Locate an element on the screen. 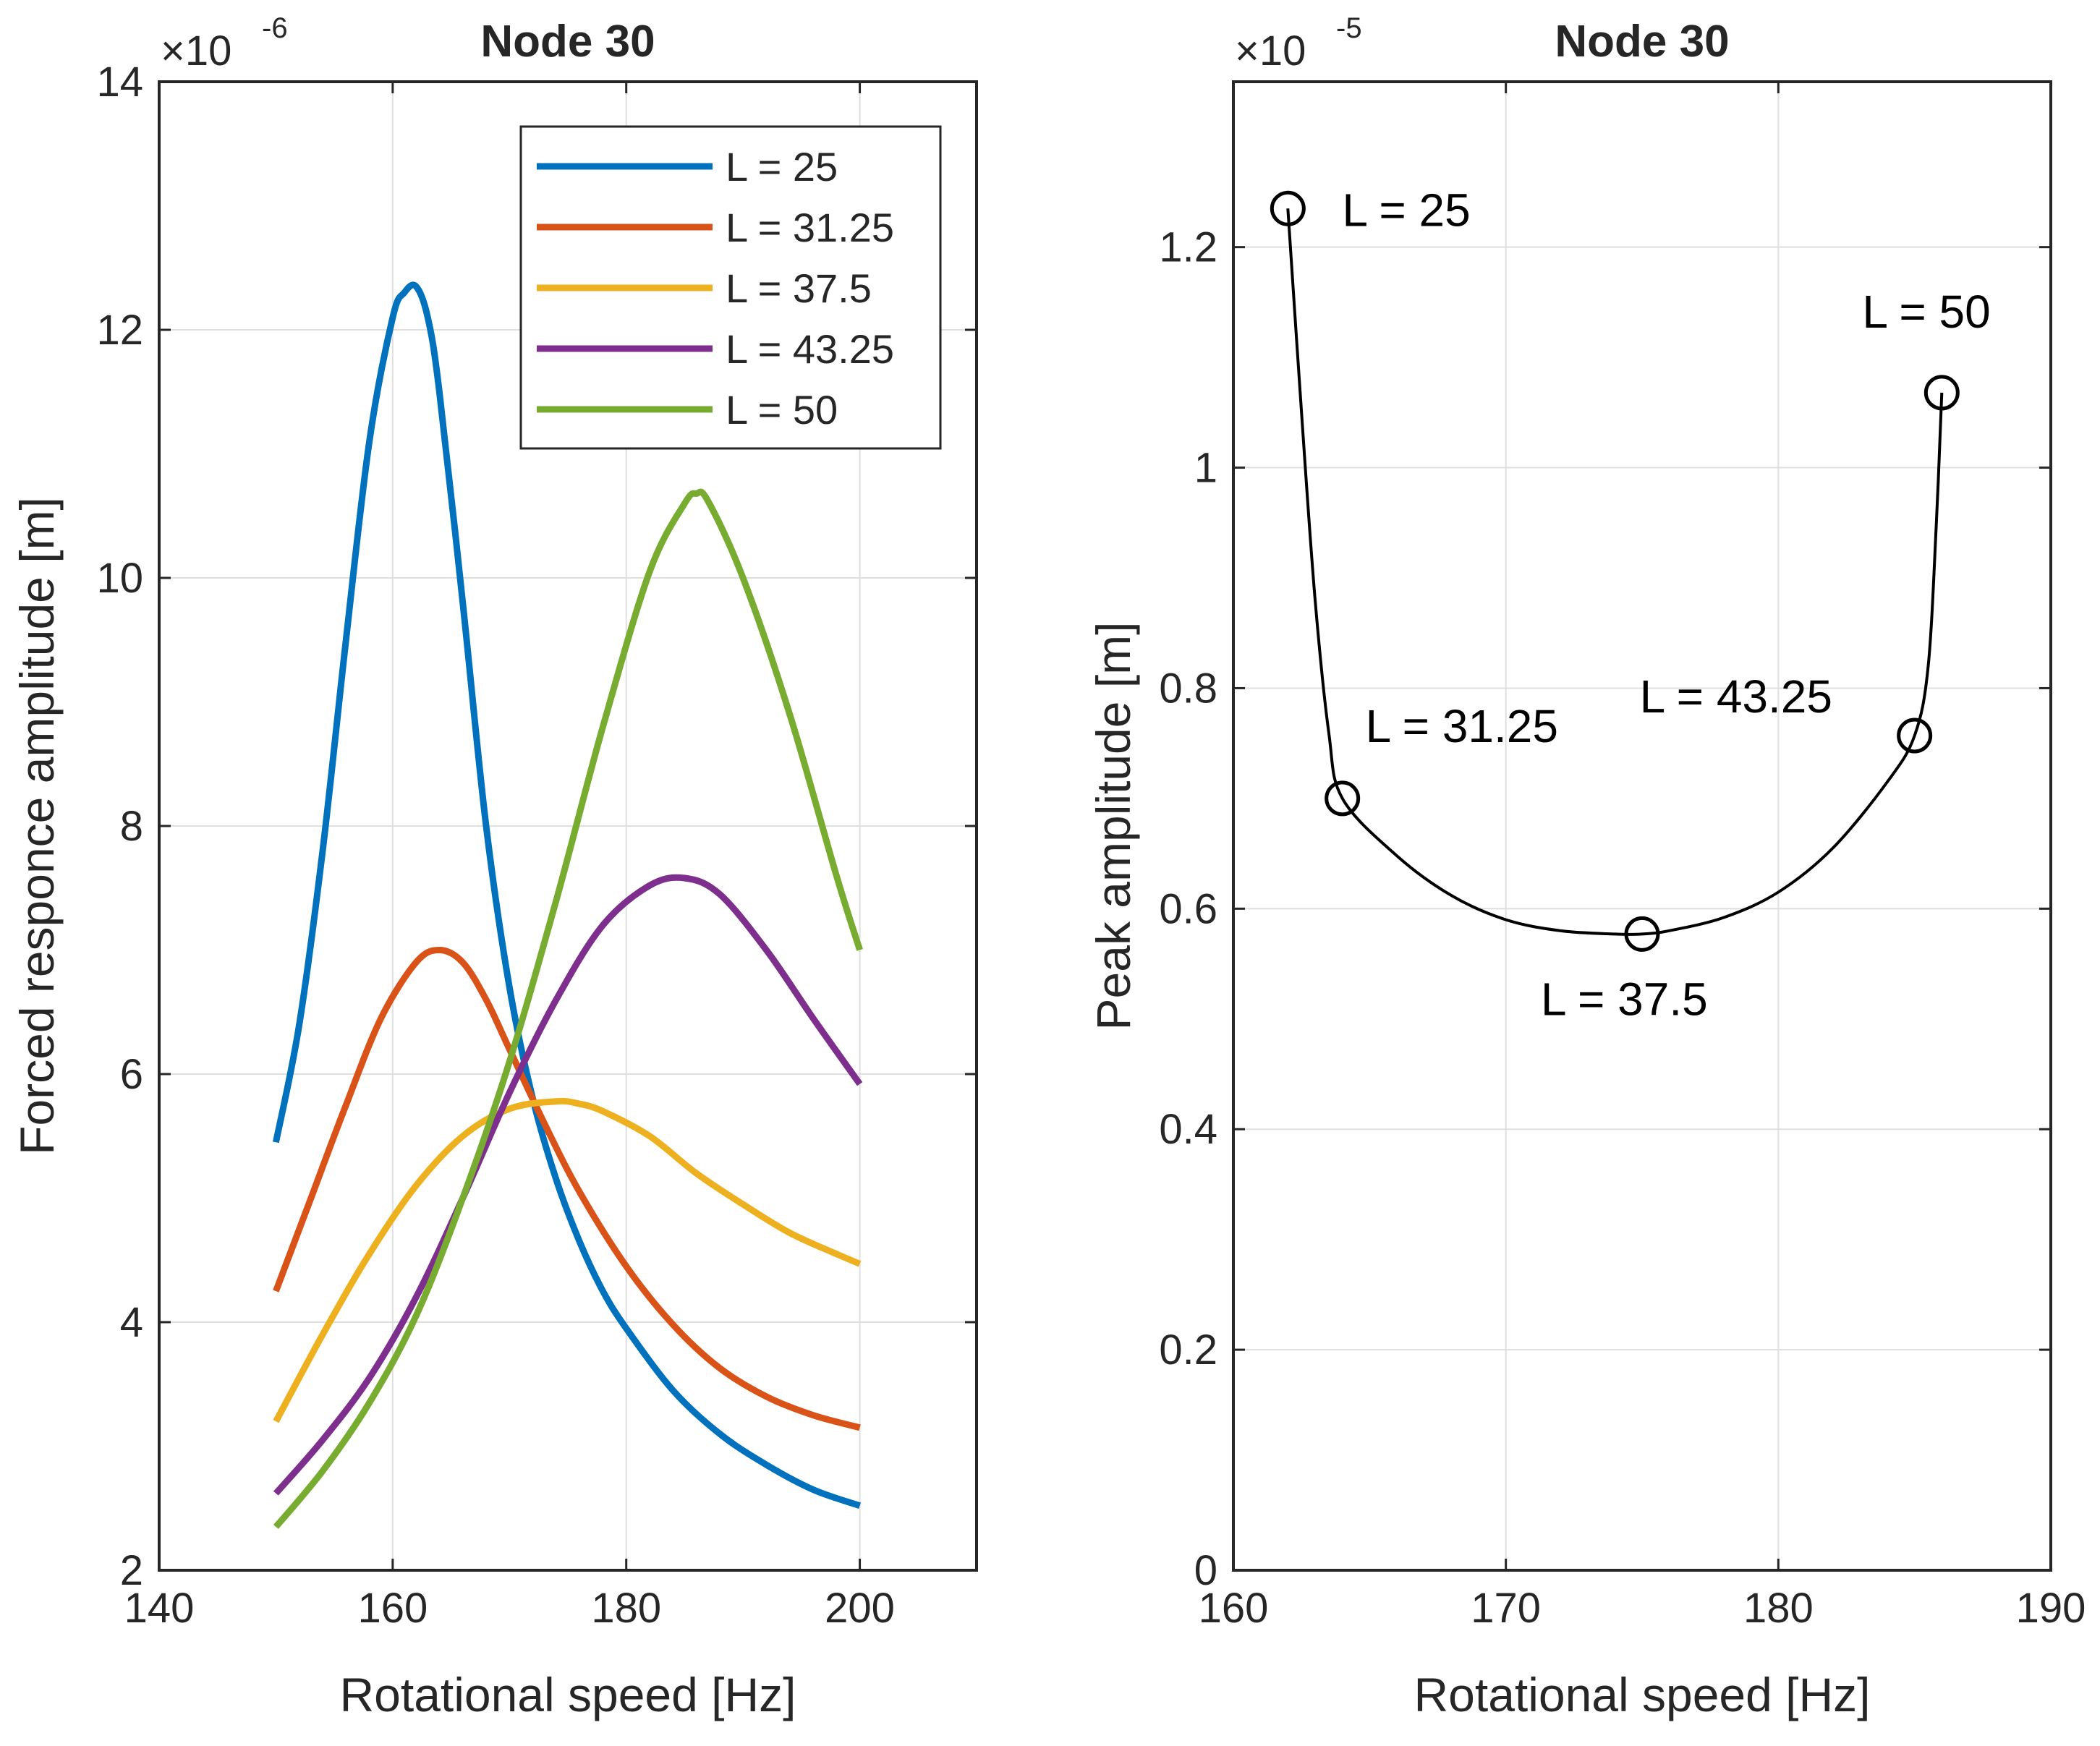 This screenshot has height=1746, width=2100. left-x-axis-label: Rotational speed [Hz] is located at coordinates (568, 1694).